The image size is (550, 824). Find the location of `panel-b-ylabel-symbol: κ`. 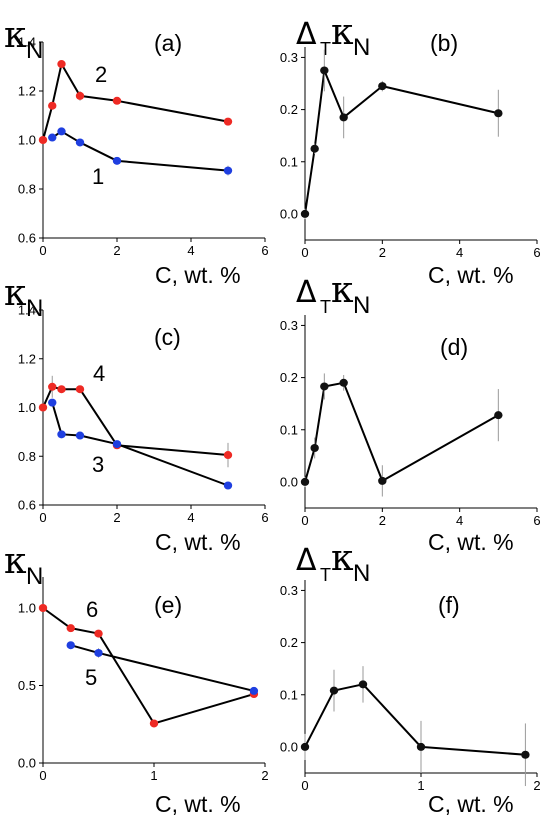

panel-b-ylabel-symbol: κ is located at coordinates (342, 32).